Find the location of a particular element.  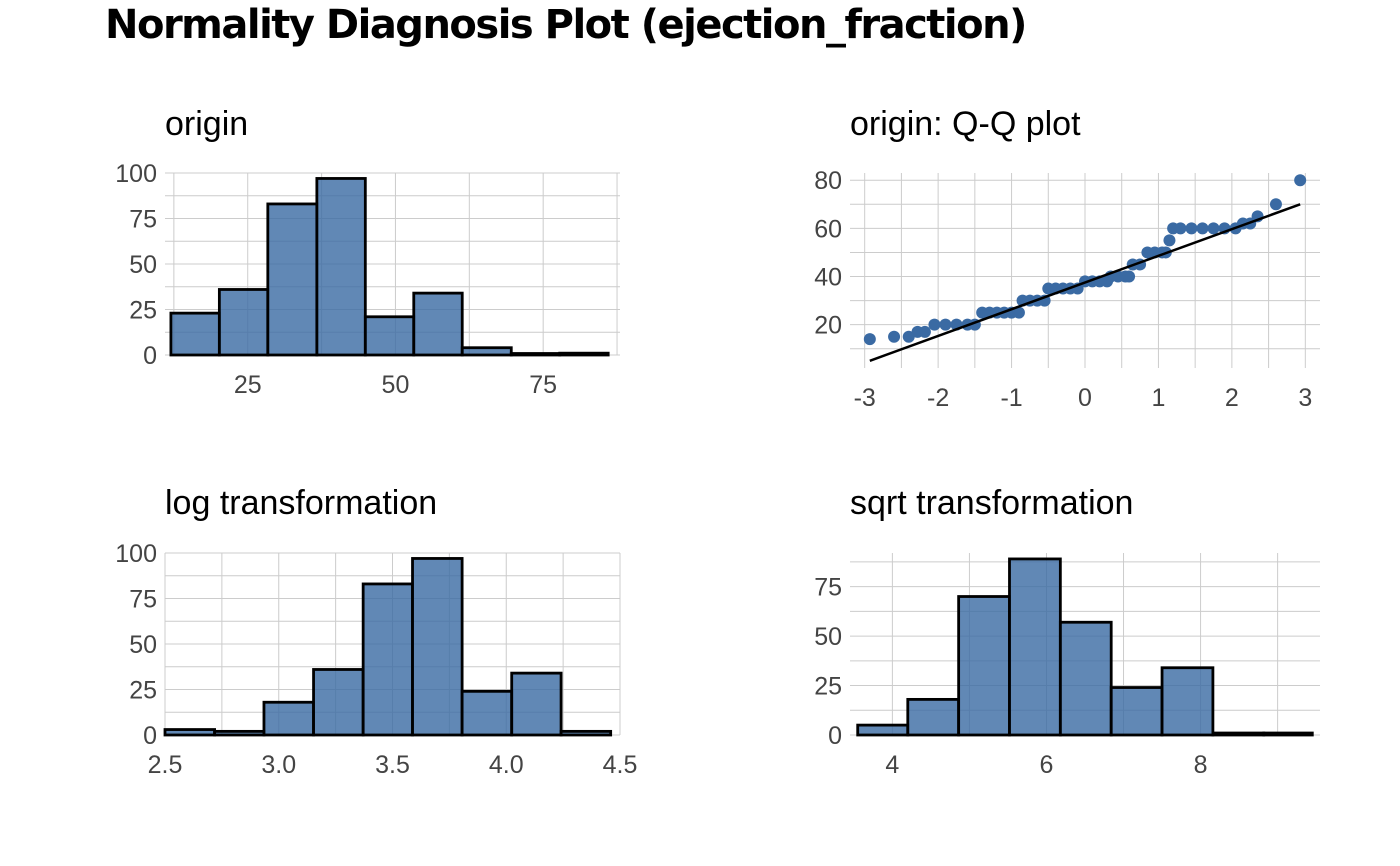

y-tick-label: 40 is located at coordinates (828, 278).